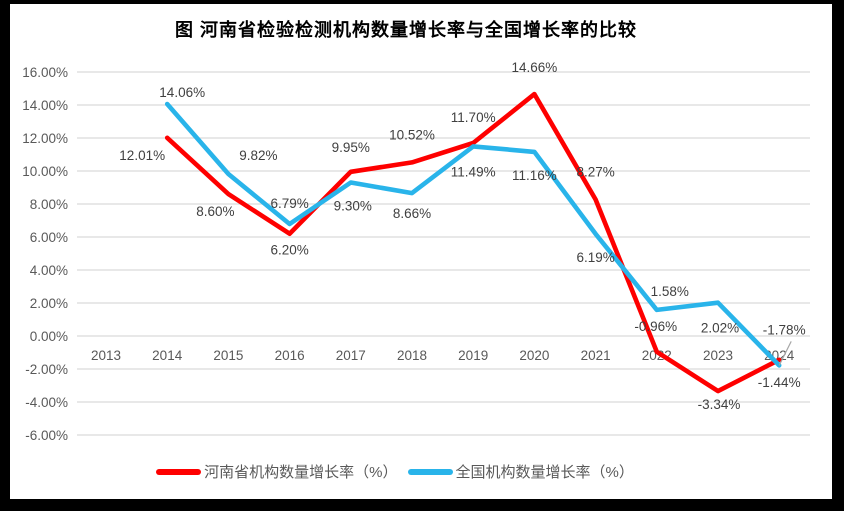  Describe the element at coordinates (46, 402) in the screenshot. I see `y-axis-tick-label: -4.00%` at that location.